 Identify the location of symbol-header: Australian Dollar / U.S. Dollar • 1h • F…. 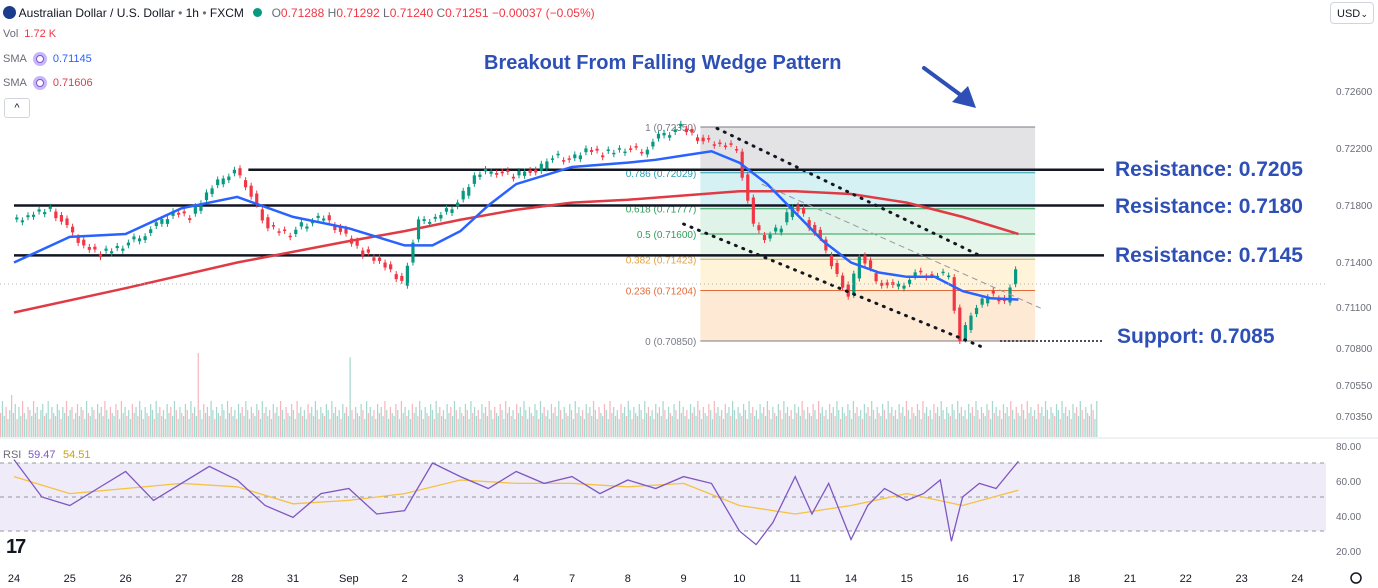
(299, 13).